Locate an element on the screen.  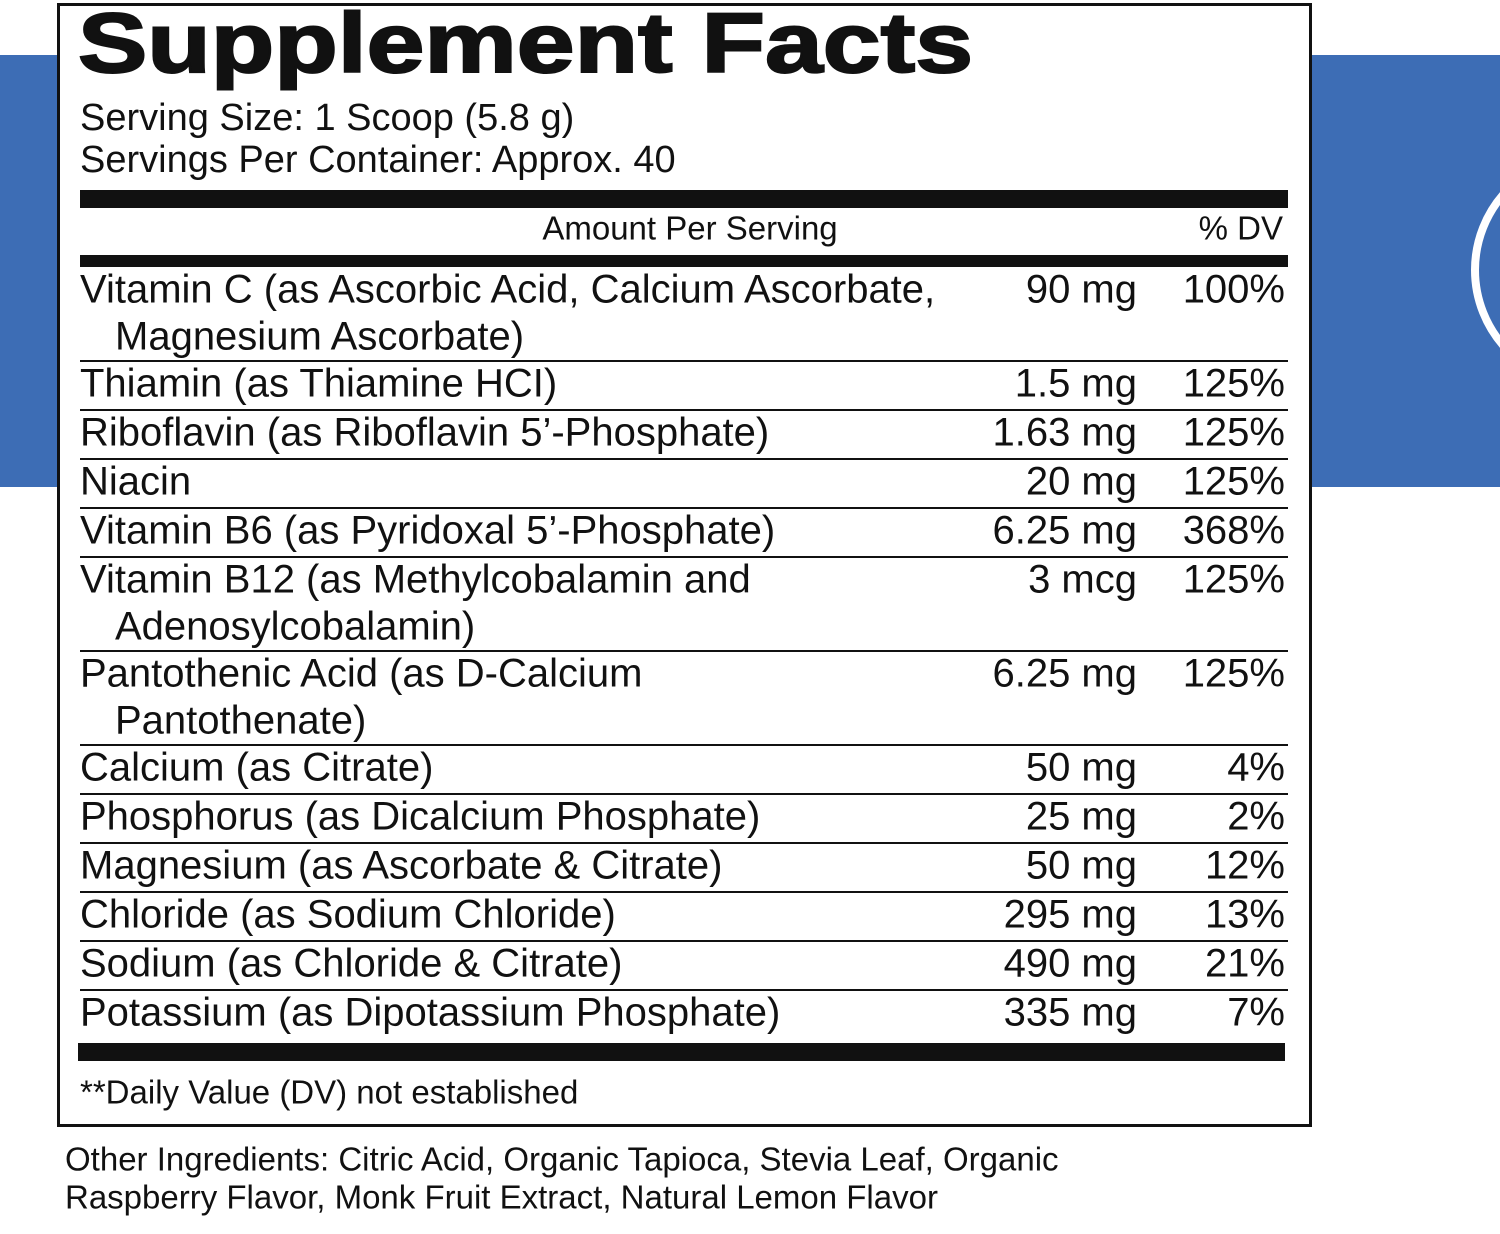
nutrient-amount: 490 mg is located at coordinates (1070, 964).